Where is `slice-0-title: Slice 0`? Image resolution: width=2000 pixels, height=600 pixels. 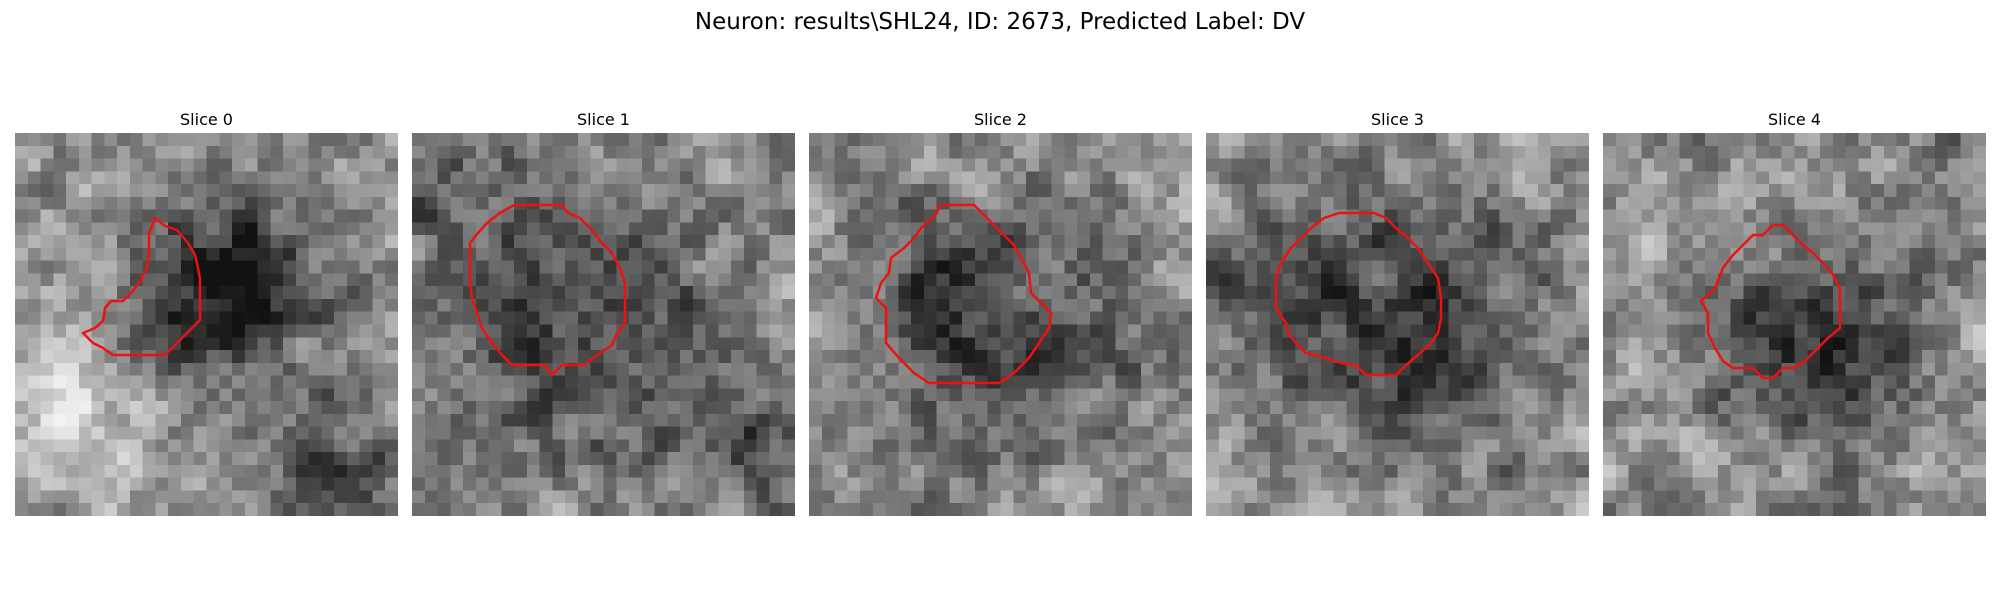 slice-0-title: Slice 0 is located at coordinates (206, 119).